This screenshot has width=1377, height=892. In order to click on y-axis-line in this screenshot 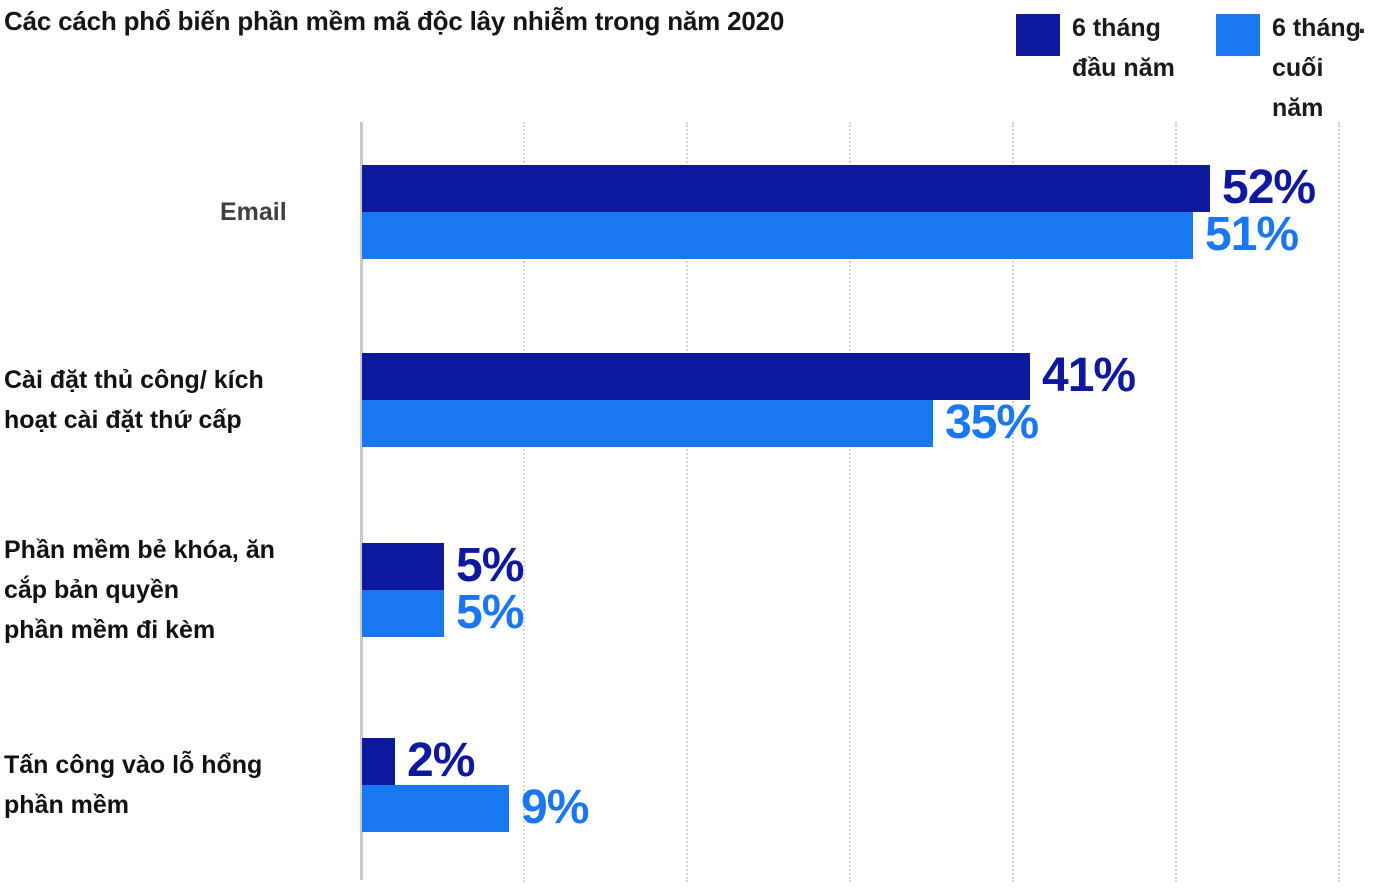, I will do `click(361, 501)`.